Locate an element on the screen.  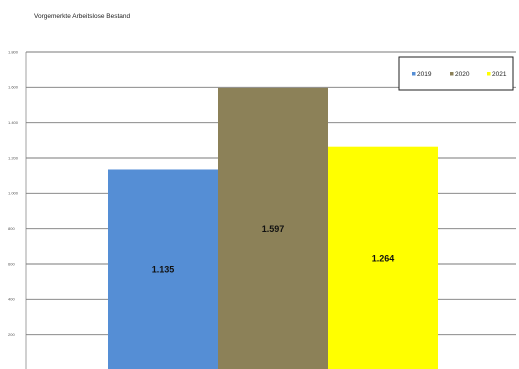
y-tick-label: 1.400 is located at coordinates (13, 122).